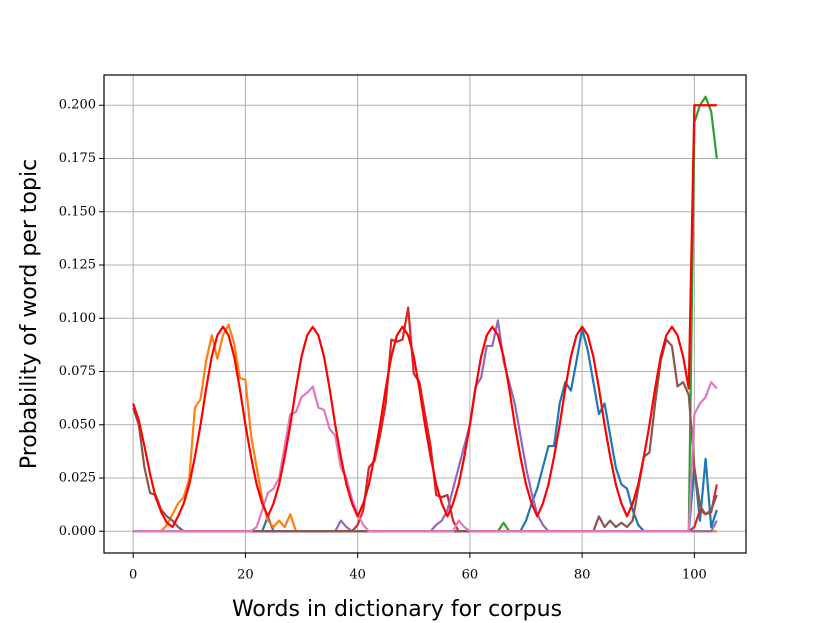 Image resolution: width=830 pixels, height=623 pixels. Describe the element at coordinates (77, 105) in the screenshot. I see `y-tick-label: 0.200` at that location.